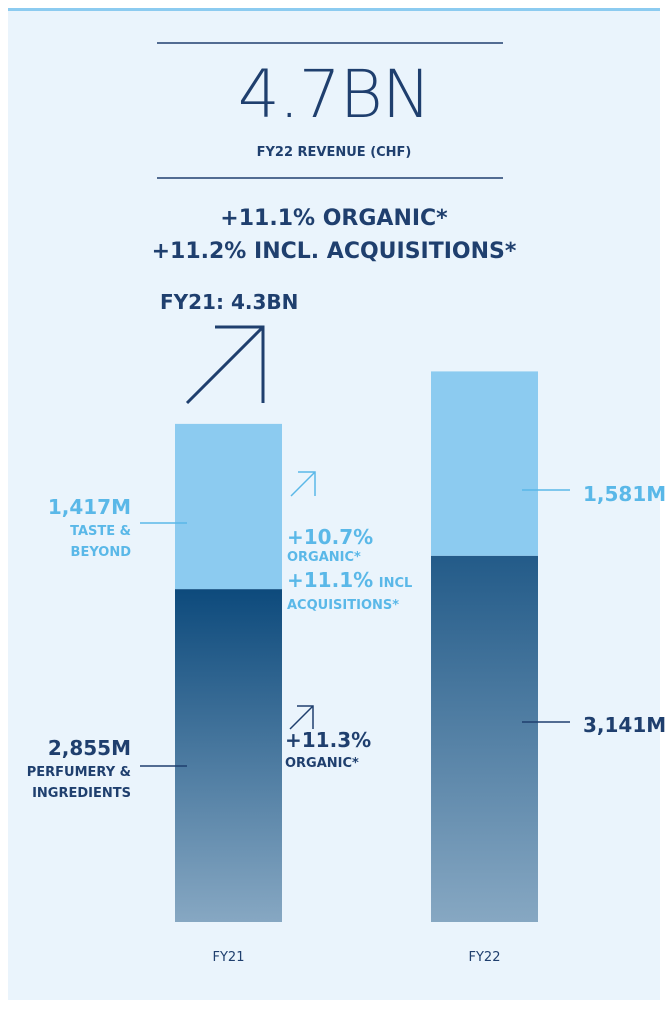  Describe the element at coordinates (395, 583) in the screenshot. I see `annotation: INCL` at that location.